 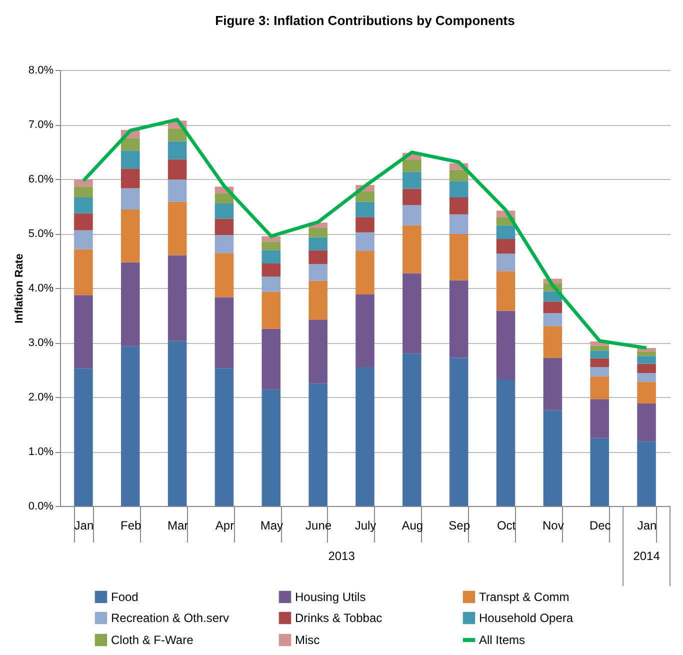 What do you see at coordinates (41, 180) in the screenshot?
I see `y-tick-label: 6.0%` at bounding box center [41, 180].